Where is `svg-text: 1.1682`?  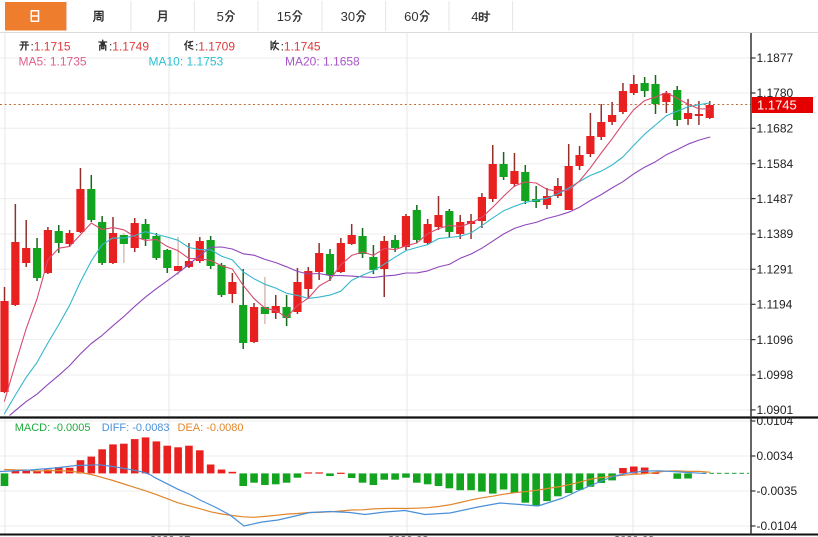 svg-text: 1.1682 is located at coordinates (775, 129).